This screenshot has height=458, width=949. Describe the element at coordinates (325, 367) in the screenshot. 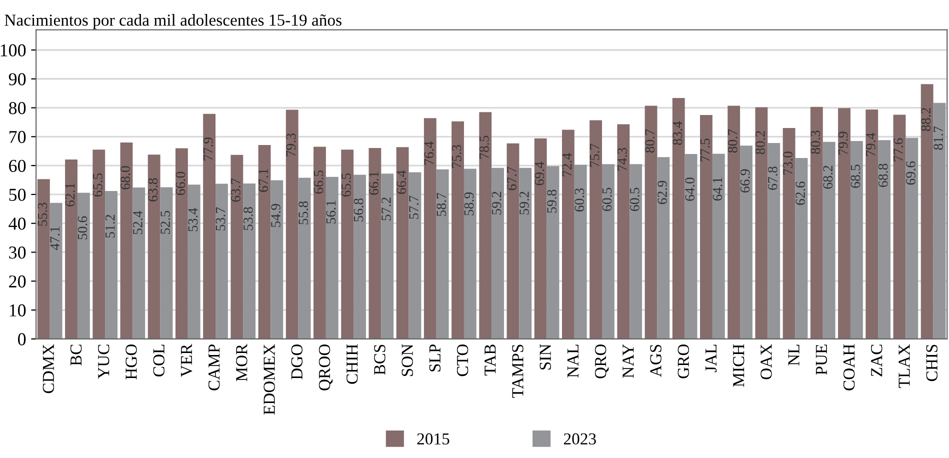

I see `x-tick-label: QROO` at that location.